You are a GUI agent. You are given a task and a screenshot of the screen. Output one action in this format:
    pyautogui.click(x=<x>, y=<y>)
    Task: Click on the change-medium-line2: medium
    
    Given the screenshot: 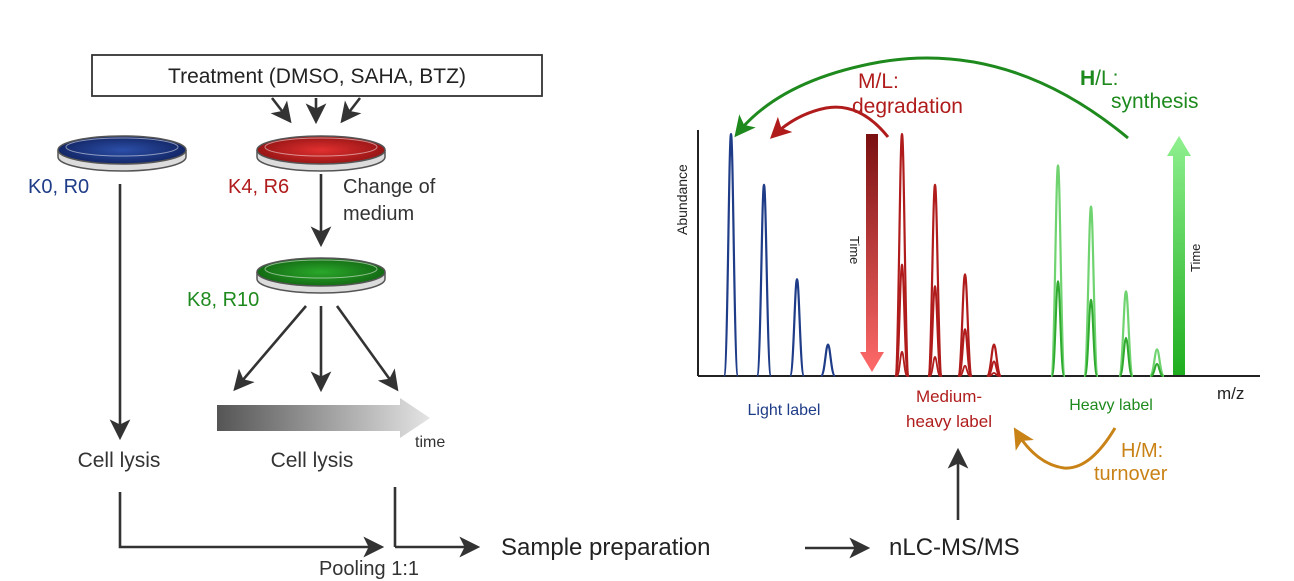 What is the action you would take?
    pyautogui.click(x=378, y=214)
    